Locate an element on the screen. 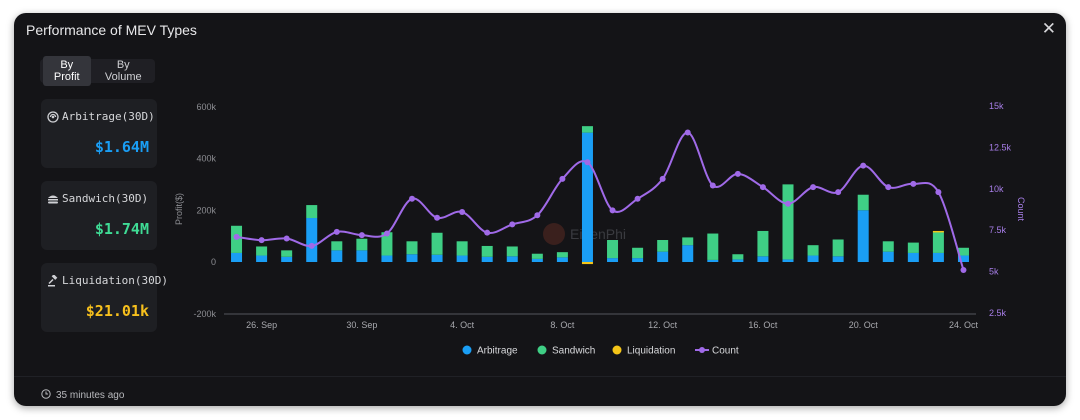 The height and width of the screenshot is (420, 1080). stat-card-liquidation: Liquidation(30D) $21.01k is located at coordinates (104, 297).